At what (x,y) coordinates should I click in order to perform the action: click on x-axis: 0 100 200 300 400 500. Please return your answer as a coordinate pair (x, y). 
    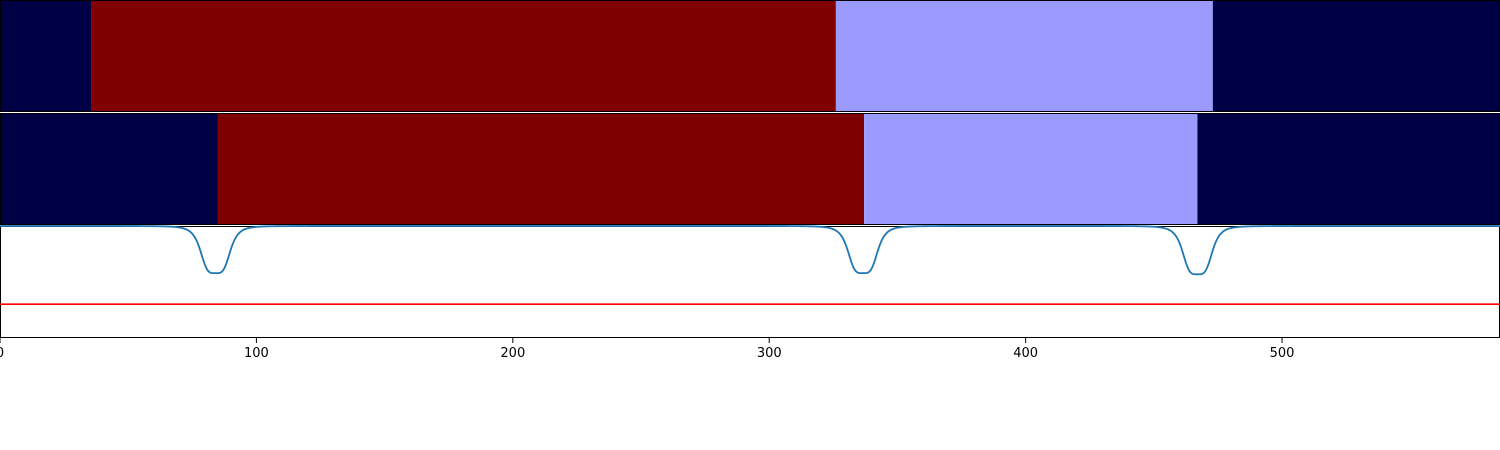
    Looking at the image, I should click on (647, 349).